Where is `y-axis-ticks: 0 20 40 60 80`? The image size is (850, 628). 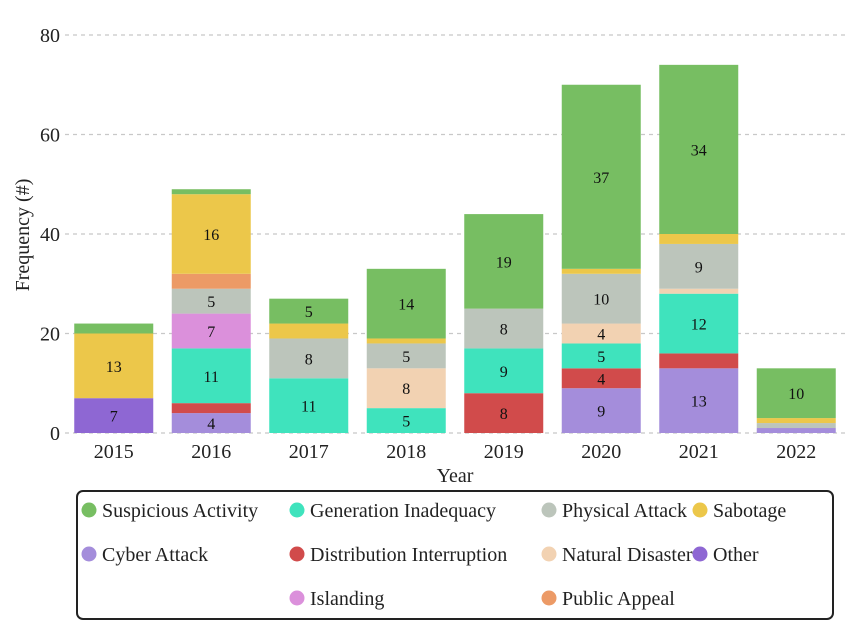
y-axis-ticks: 0 20 40 60 80 is located at coordinates (50, 235).